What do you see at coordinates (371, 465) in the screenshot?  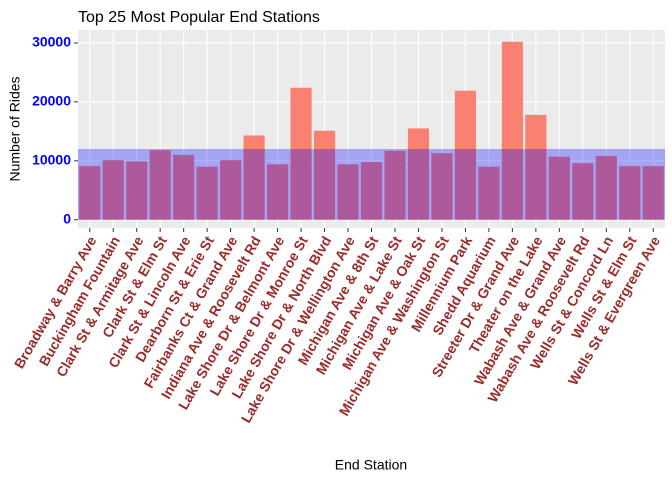 I see `x-axis-label: End Station` at bounding box center [371, 465].